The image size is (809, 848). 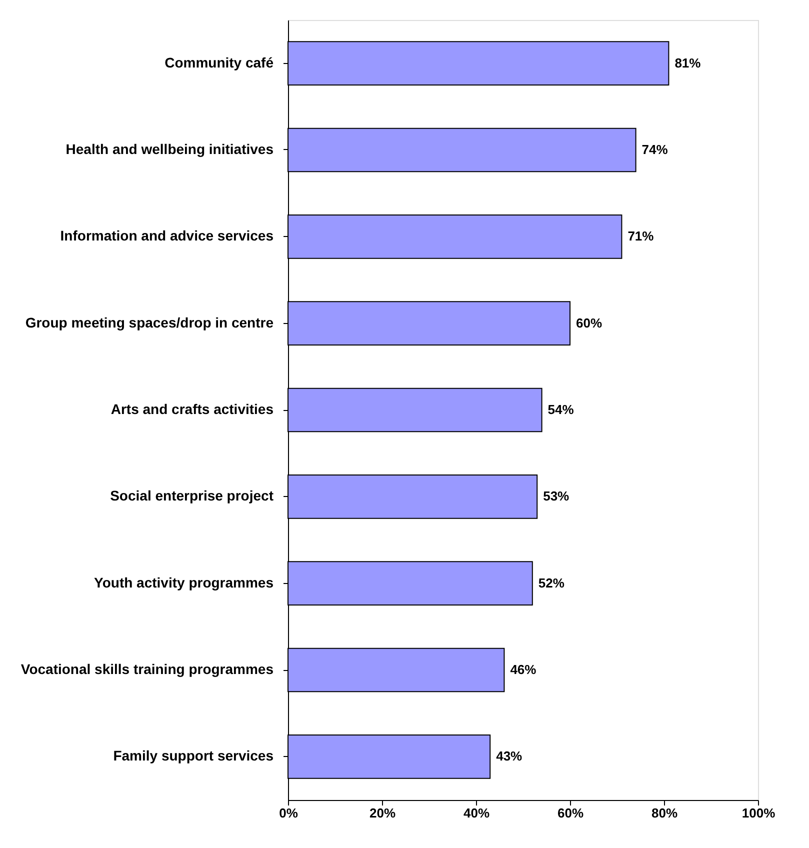 I want to click on data-label: 52%, so click(x=551, y=582).